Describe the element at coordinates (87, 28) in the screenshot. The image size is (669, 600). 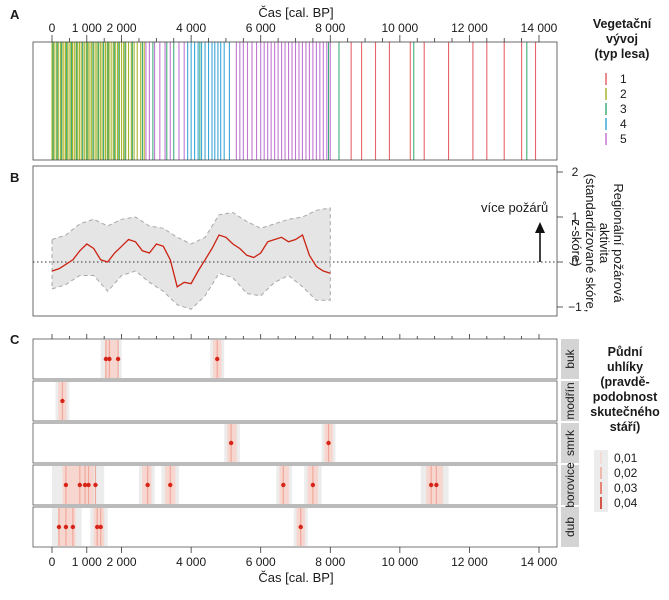
I see `panel-a-x-tick-label: 1 000` at that location.